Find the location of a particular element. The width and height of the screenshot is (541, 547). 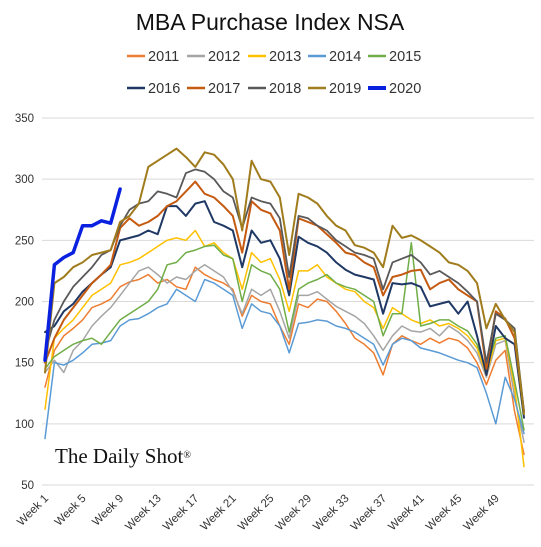

legend-item-2012: 2012 is located at coordinates (213, 57).